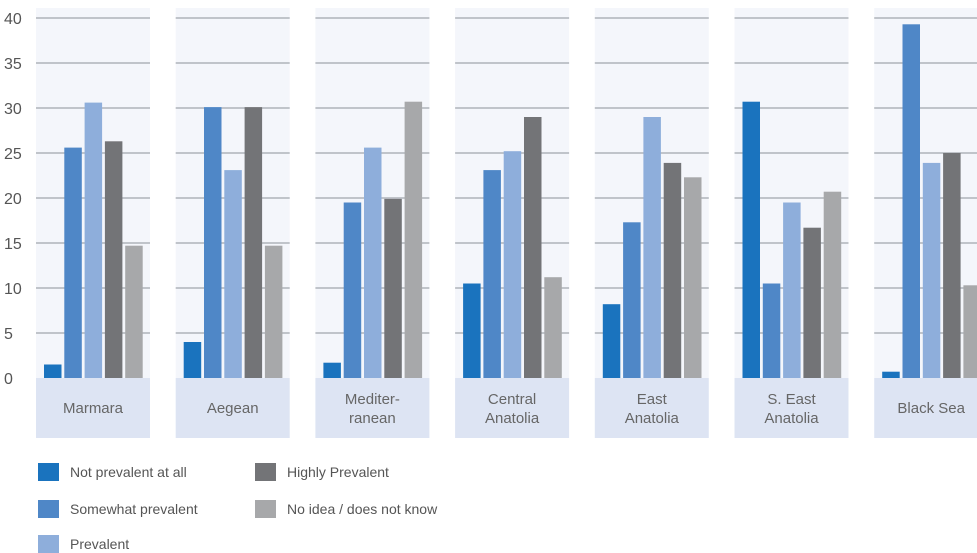 This screenshot has width=977, height=553. I want to click on legend-item-no-idea: No idea / does not know, so click(346, 509).